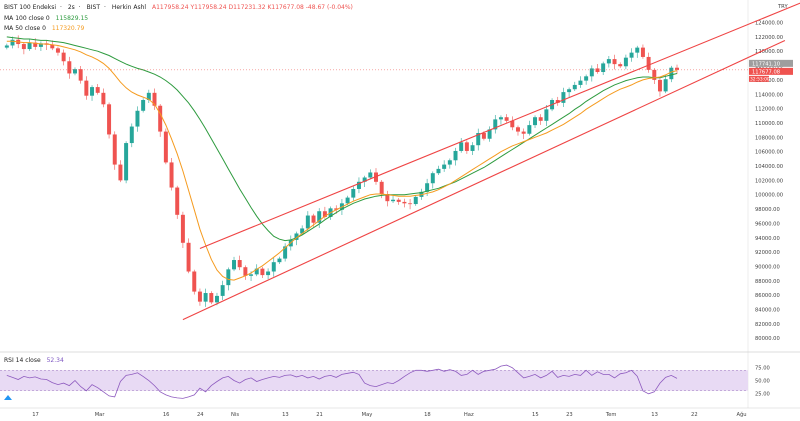  I want to click on y-tick-label: 84000.00, so click(767, 311).